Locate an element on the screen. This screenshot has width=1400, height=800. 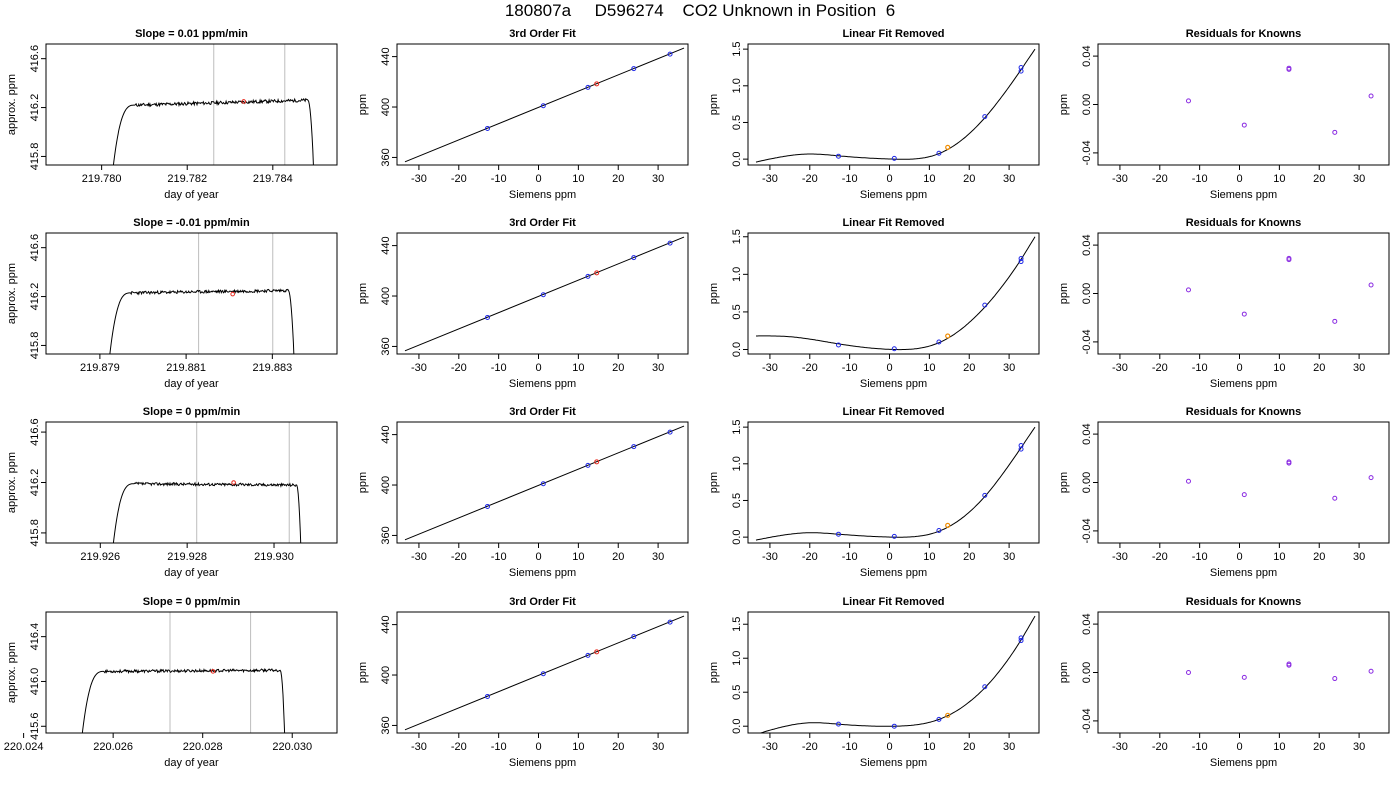
y-tick-label: 415.8 is located at coordinates (35, 157).